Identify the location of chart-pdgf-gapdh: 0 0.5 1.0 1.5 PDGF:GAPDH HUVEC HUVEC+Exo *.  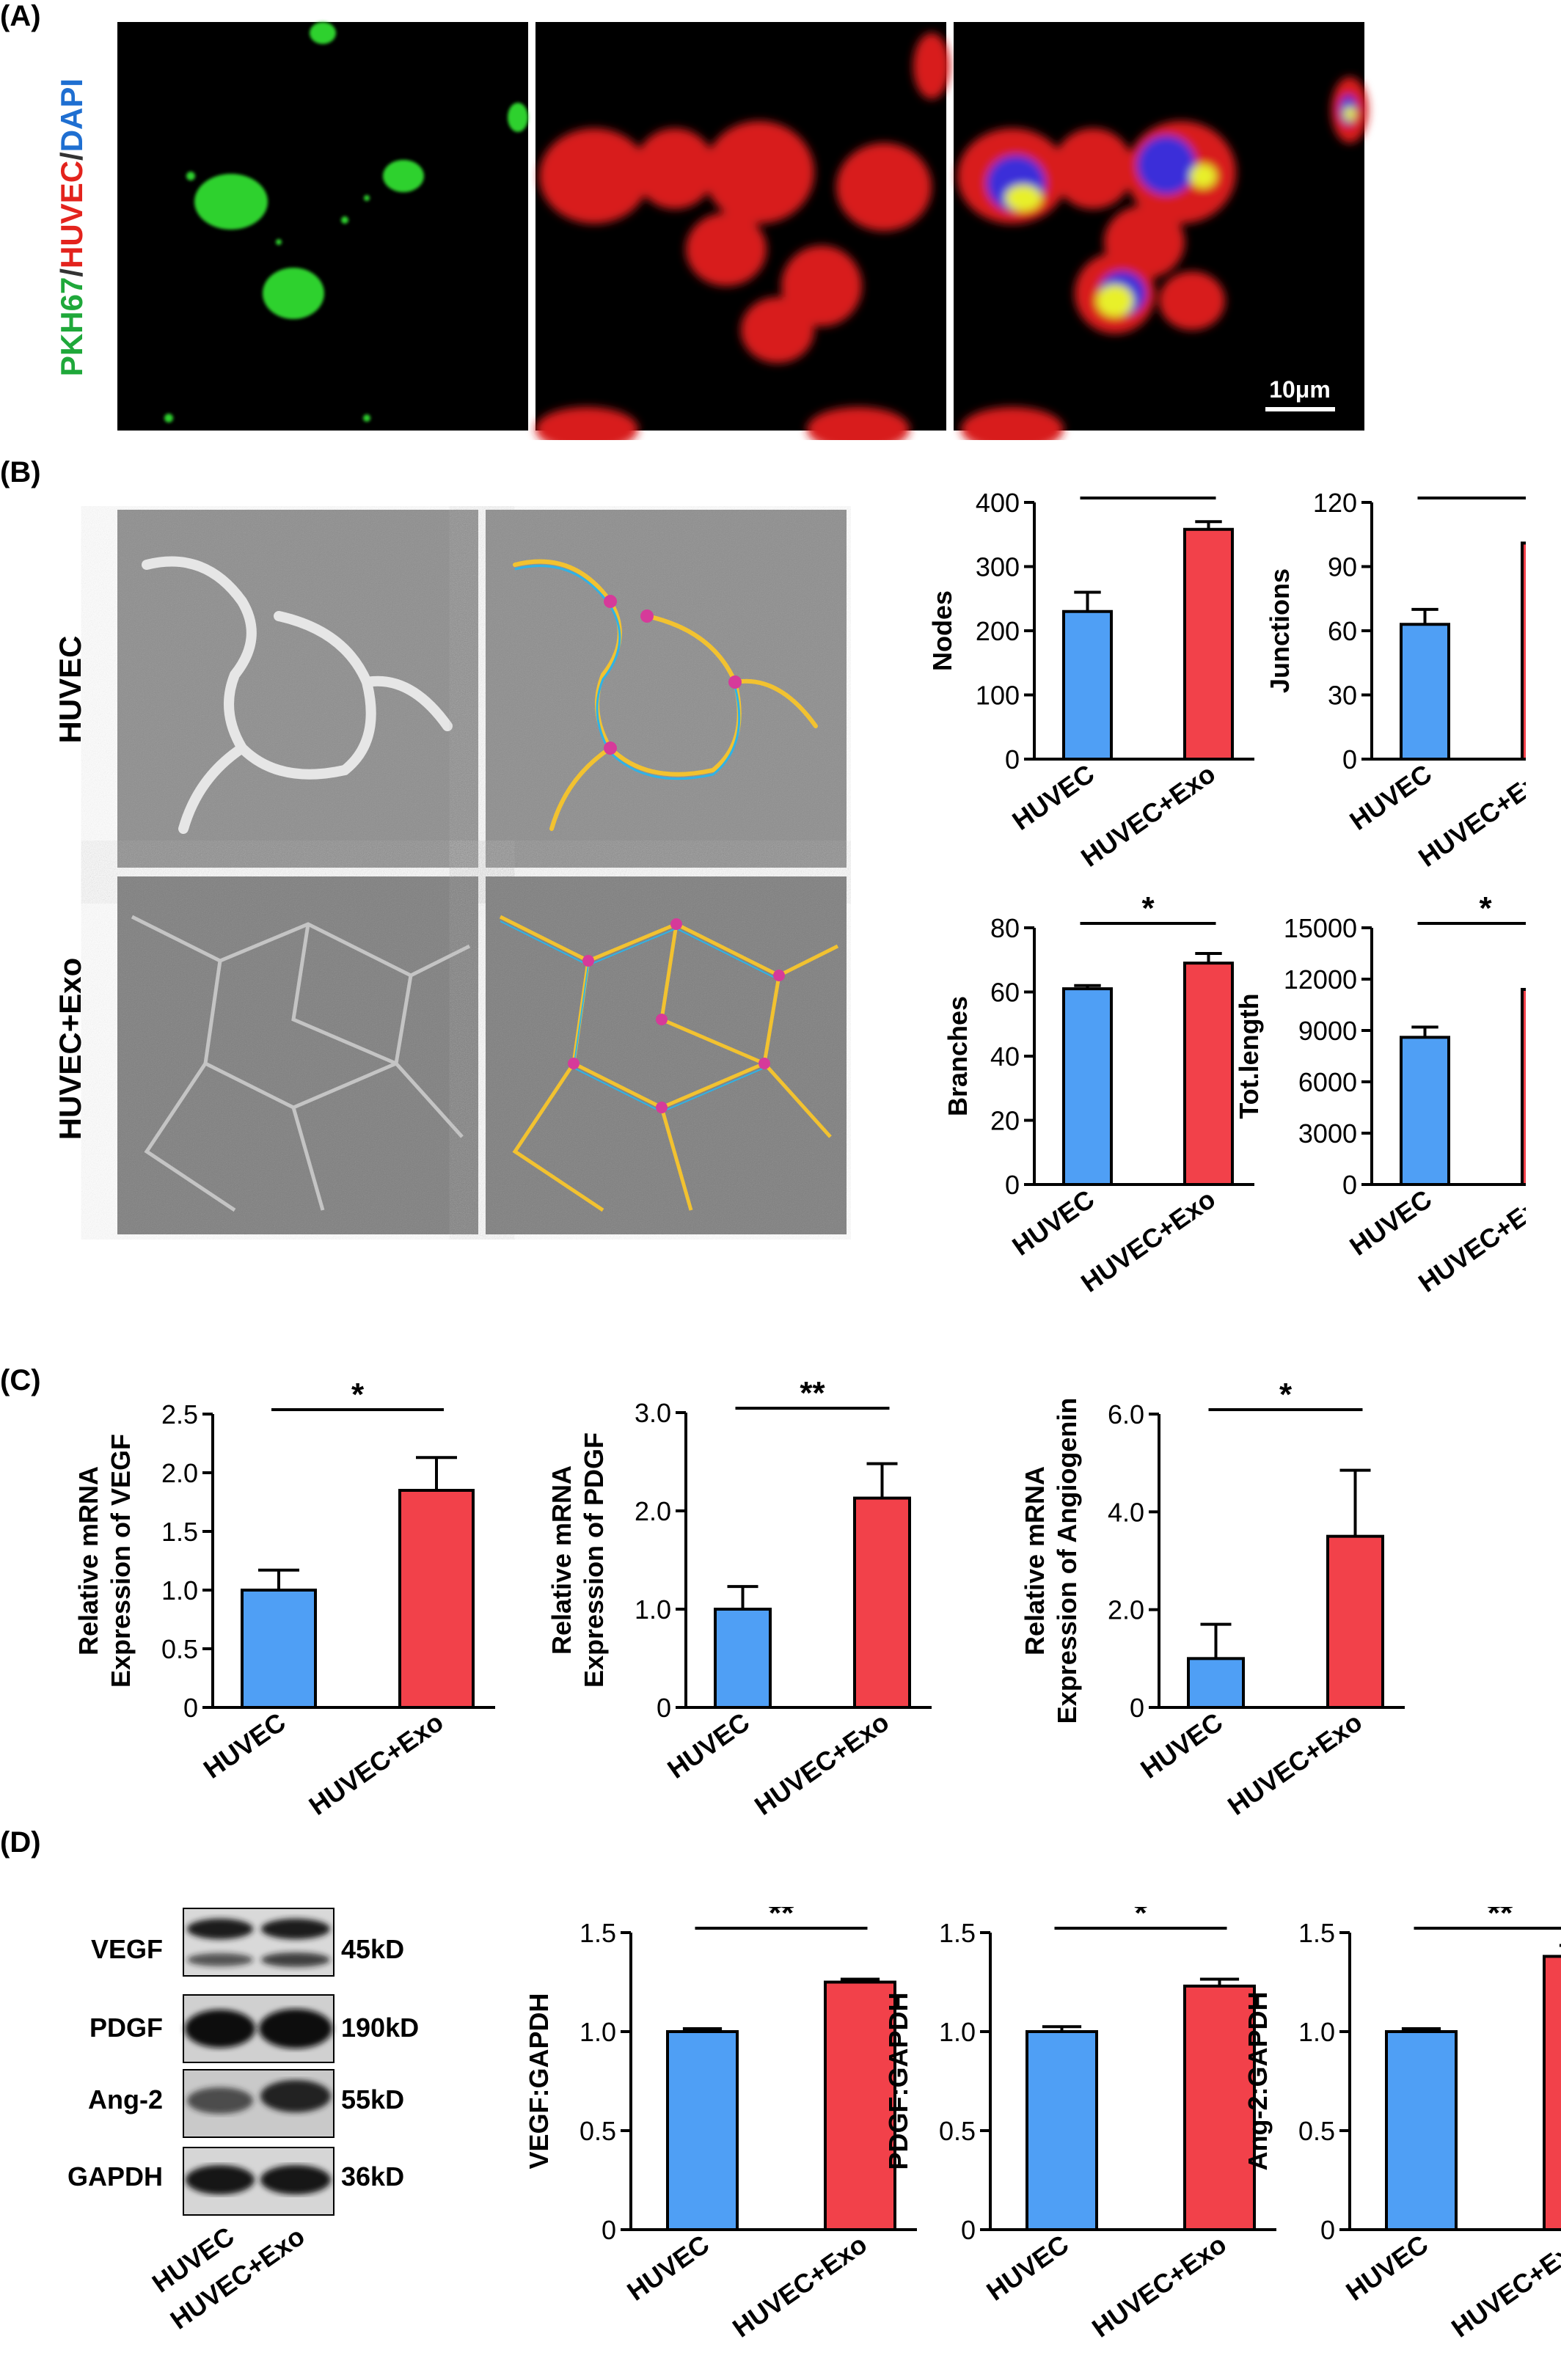
(1079, 2125).